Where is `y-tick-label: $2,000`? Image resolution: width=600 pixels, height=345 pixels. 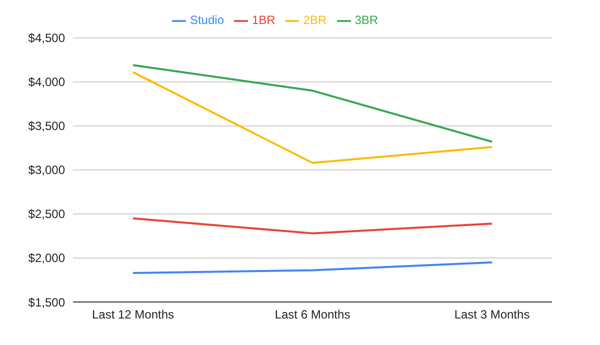 y-tick-label: $2,000 is located at coordinates (47, 258).